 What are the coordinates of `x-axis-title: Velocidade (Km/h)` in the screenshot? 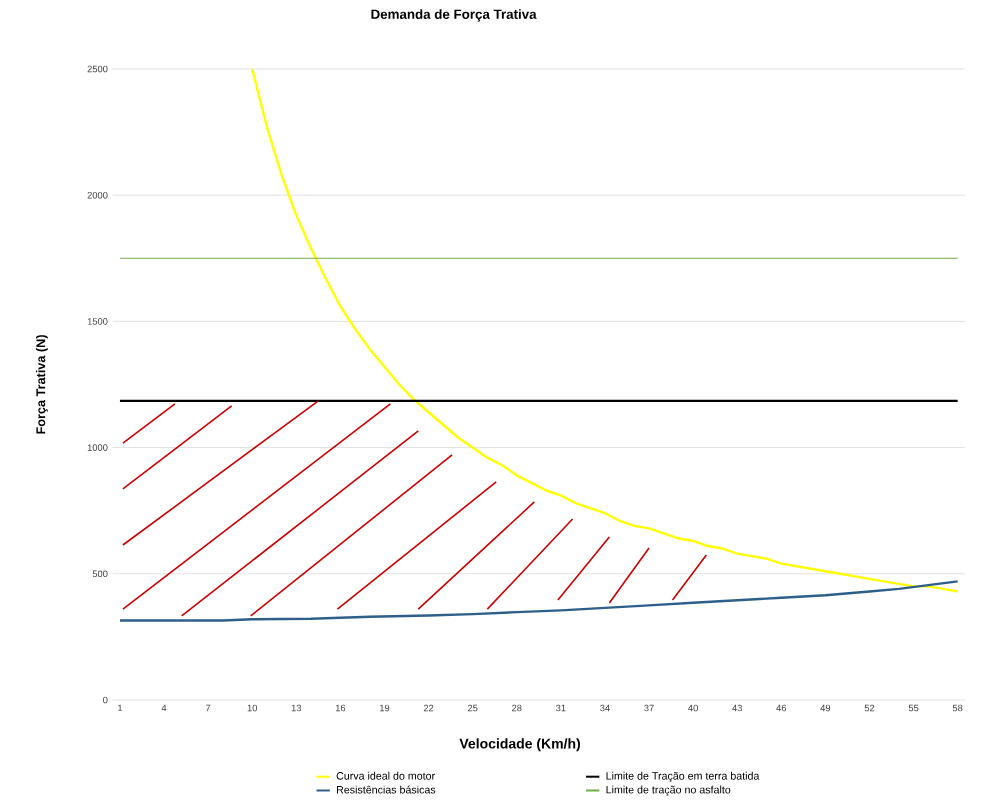 It's located at (520, 745).